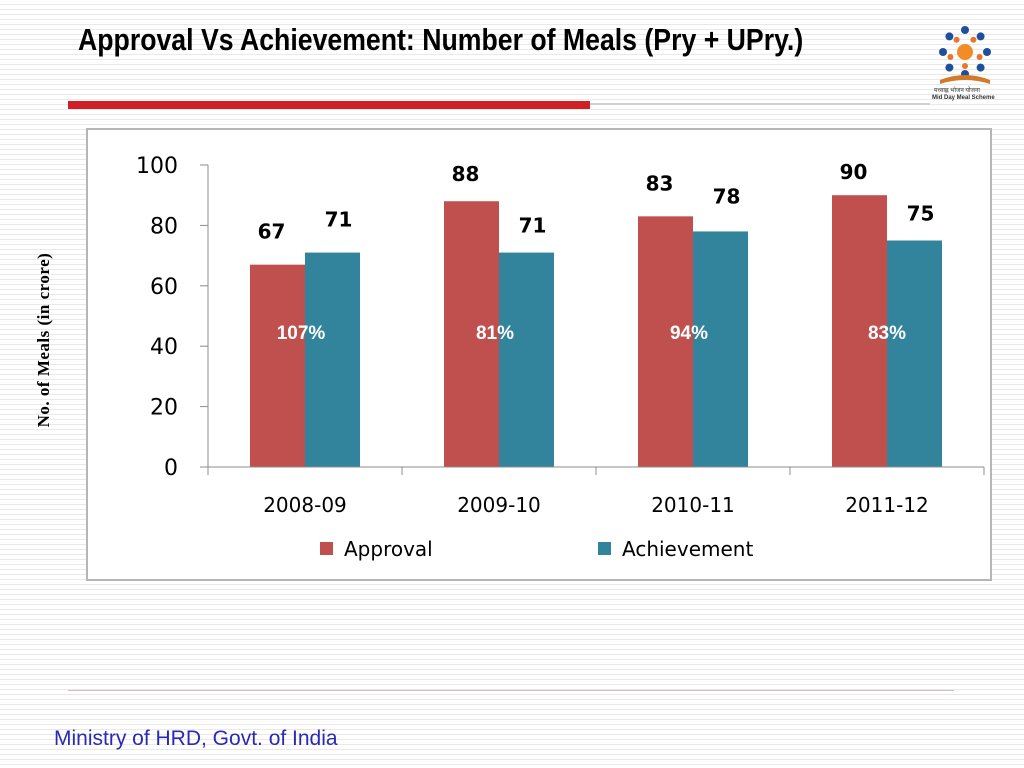 This screenshot has width=1024, height=768. Describe the element at coordinates (157, 166) in the screenshot. I see `y-tick-label: 100` at that location.